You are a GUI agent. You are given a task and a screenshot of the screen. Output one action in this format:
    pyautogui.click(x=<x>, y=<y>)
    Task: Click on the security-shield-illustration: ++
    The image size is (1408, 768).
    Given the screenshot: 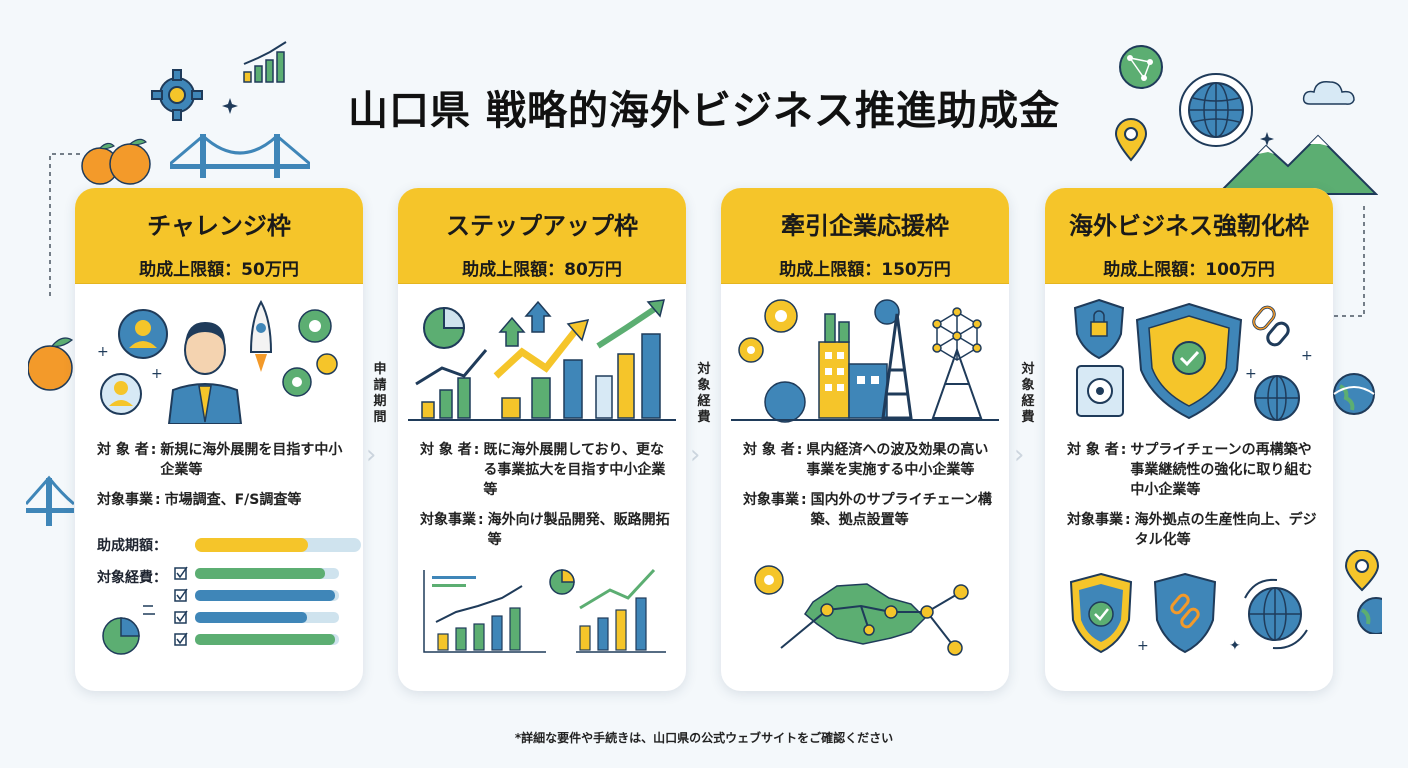 What is the action you would take?
    pyautogui.click(x=1193, y=359)
    